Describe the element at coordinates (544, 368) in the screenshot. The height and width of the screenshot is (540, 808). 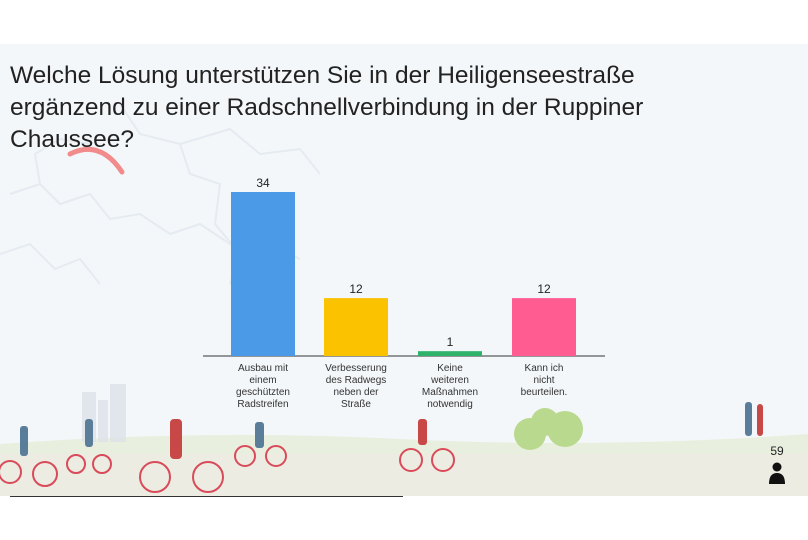
I see `category-label-4: Kann ich` at that location.